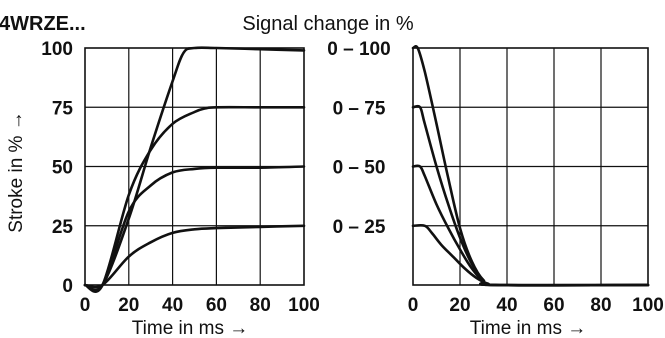  I want to click on y-tick-label: 100, so click(57, 49).